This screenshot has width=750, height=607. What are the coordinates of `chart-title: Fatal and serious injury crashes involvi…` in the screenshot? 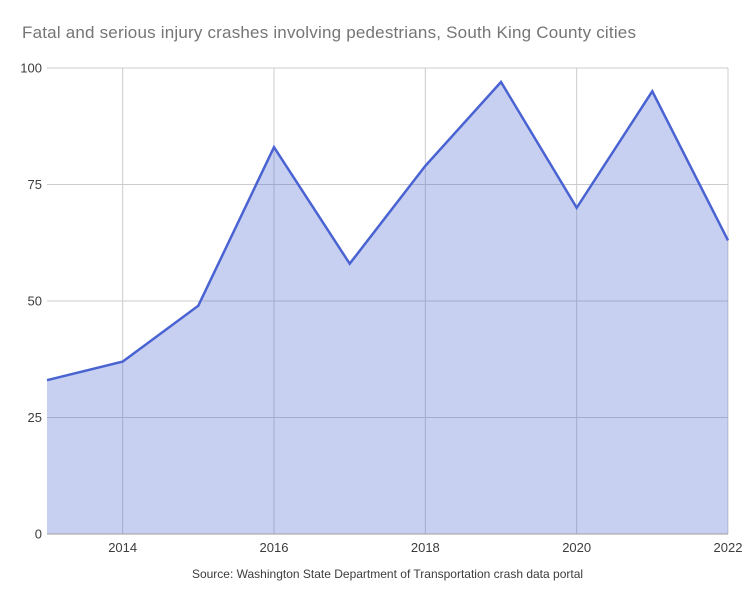 It's located at (329, 32).